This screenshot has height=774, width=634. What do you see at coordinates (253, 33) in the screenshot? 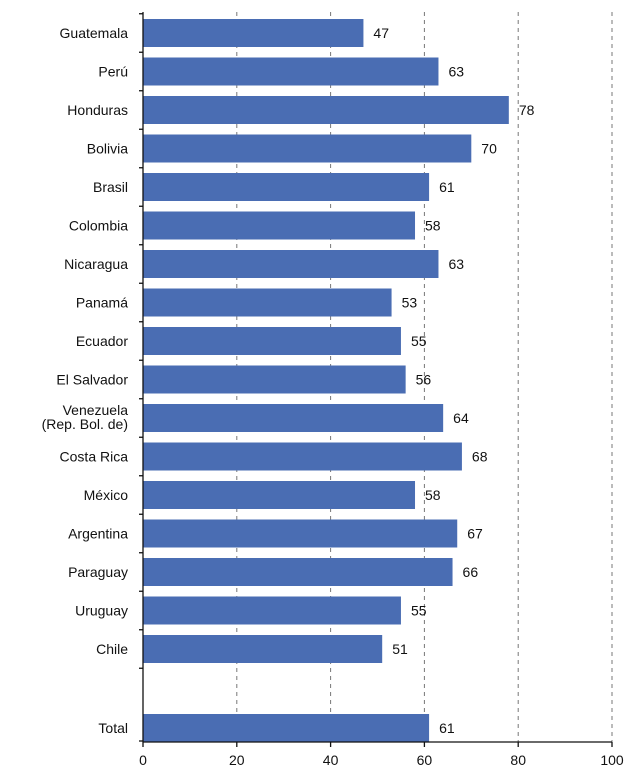
I see `bar-guatemala` at bounding box center [253, 33].